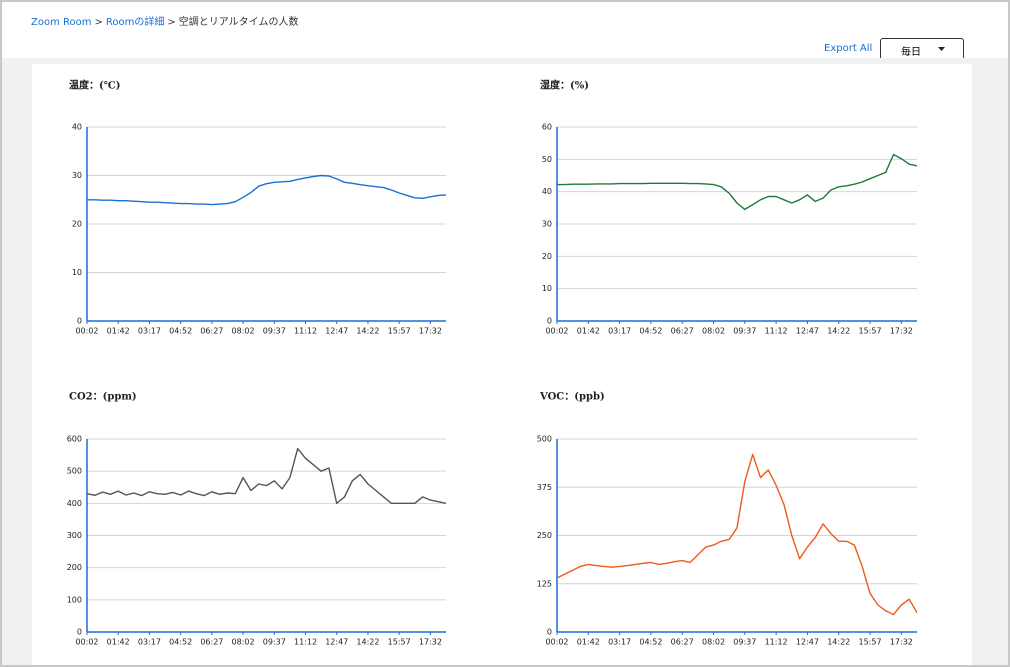 The height and width of the screenshot is (667, 1010). I want to click on breadcrumb-link: Roomの詳細, so click(135, 22).